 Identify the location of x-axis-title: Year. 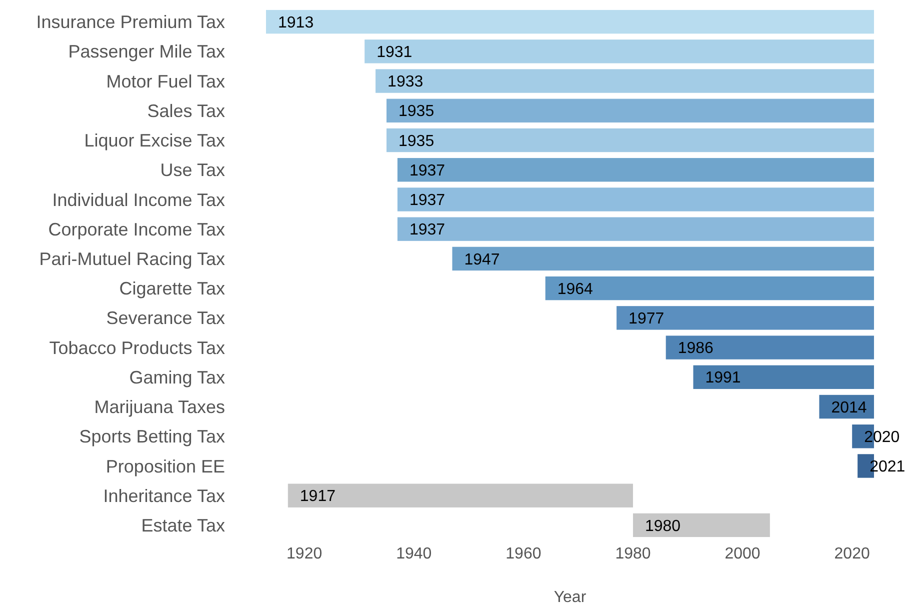
(570, 597).